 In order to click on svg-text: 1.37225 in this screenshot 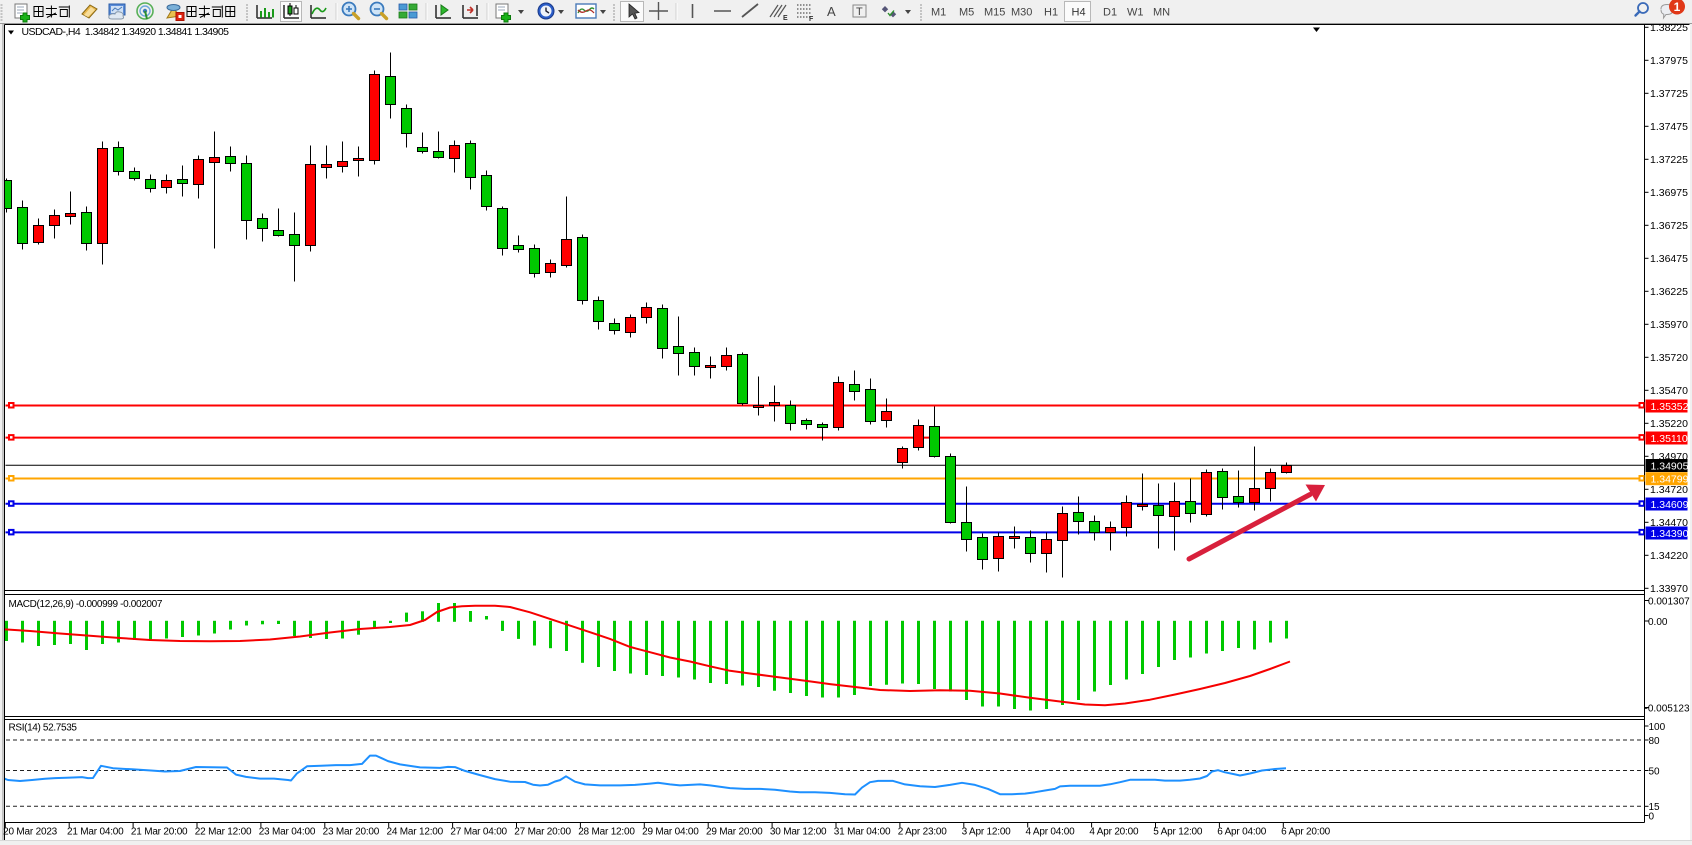, I will do `click(1669, 160)`.